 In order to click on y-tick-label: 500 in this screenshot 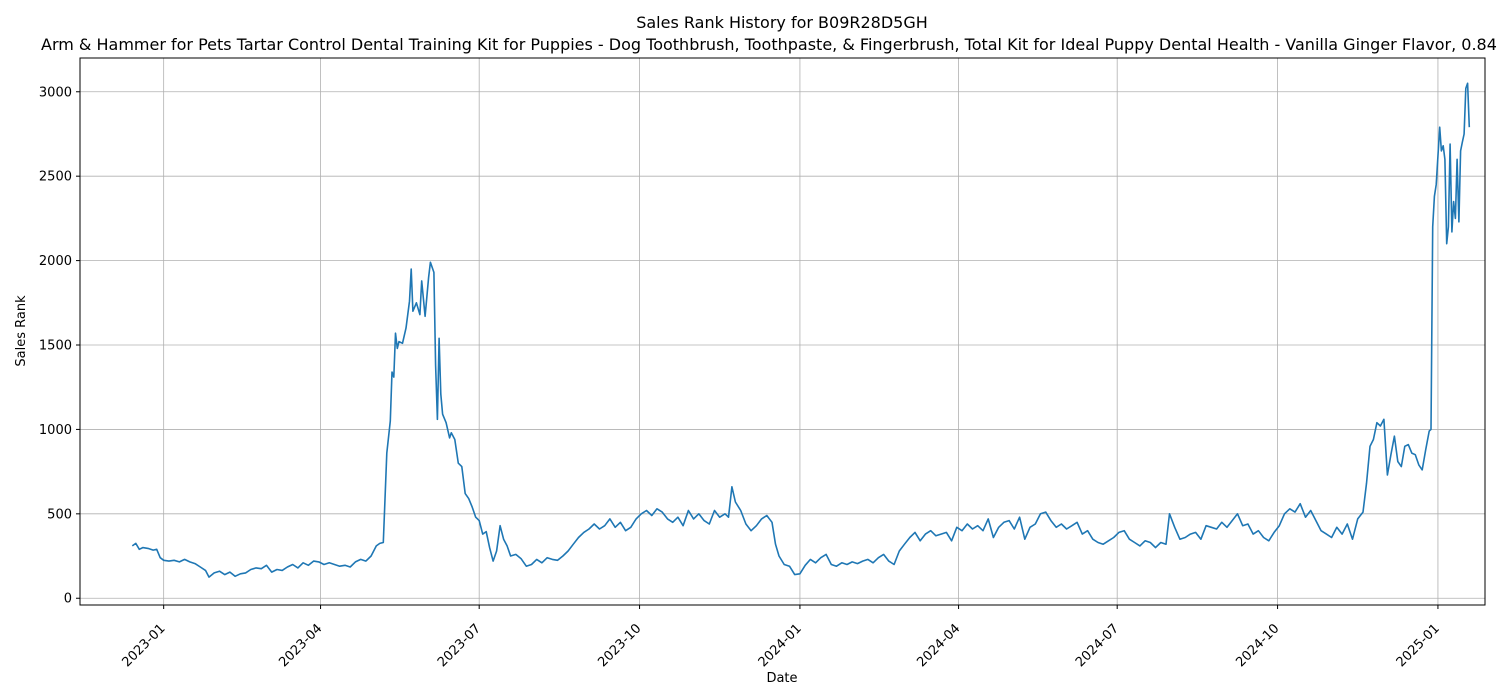, I will do `click(59, 514)`.